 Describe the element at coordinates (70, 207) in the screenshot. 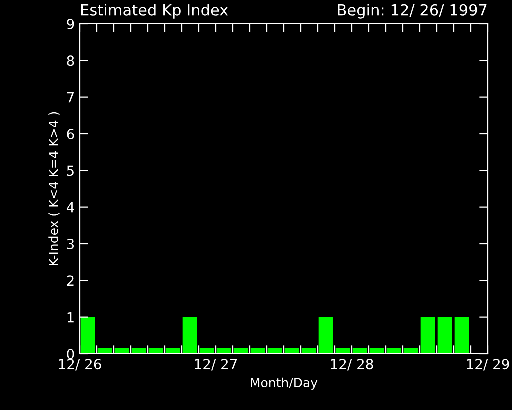

I see `y-tick-label: 4` at that location.